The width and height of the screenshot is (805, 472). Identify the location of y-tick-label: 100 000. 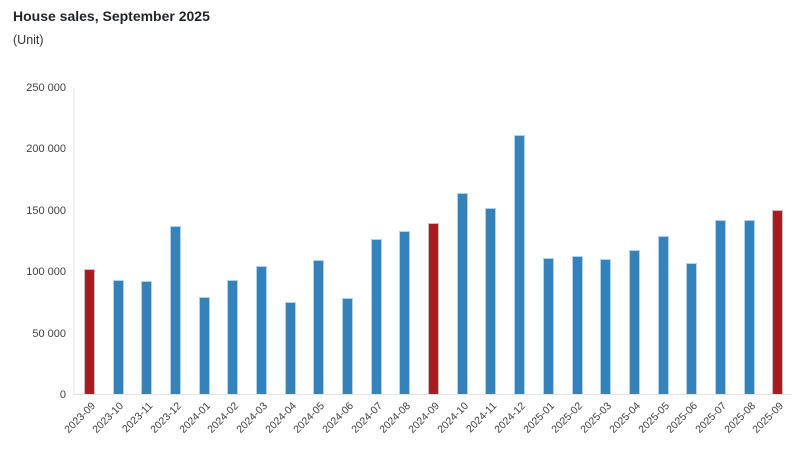
(46, 272).